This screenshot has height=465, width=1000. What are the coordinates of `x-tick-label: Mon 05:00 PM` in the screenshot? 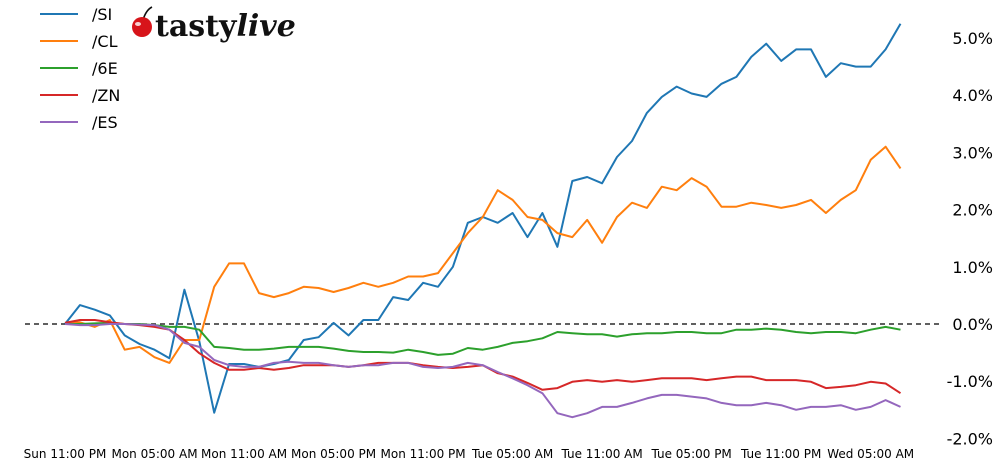 It's located at (333, 454).